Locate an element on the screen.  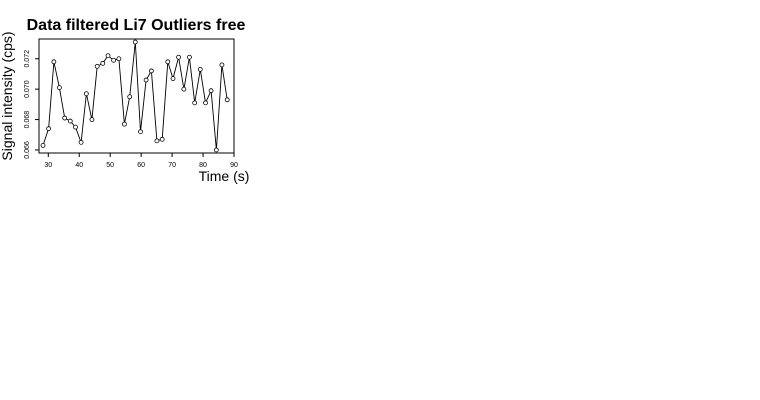
x-tick-label: 70 is located at coordinates (172, 165).